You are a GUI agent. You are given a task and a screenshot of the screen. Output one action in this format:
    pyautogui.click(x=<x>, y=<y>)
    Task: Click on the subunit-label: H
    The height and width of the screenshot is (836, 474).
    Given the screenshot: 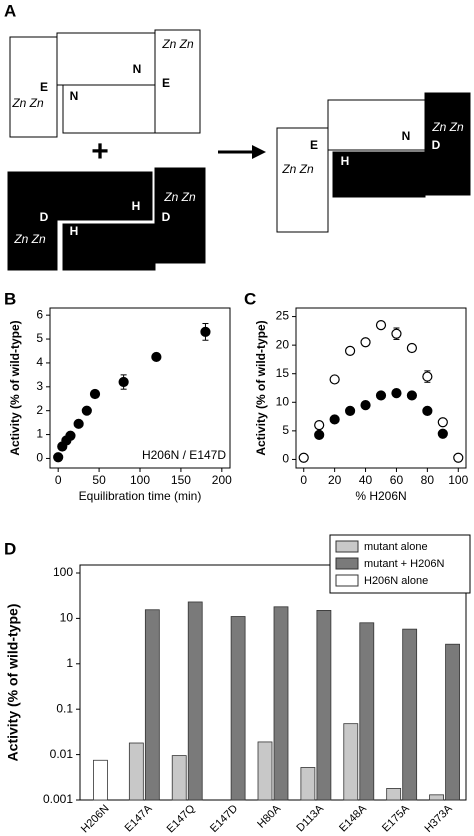 What is the action you would take?
    pyautogui.click(x=136, y=206)
    